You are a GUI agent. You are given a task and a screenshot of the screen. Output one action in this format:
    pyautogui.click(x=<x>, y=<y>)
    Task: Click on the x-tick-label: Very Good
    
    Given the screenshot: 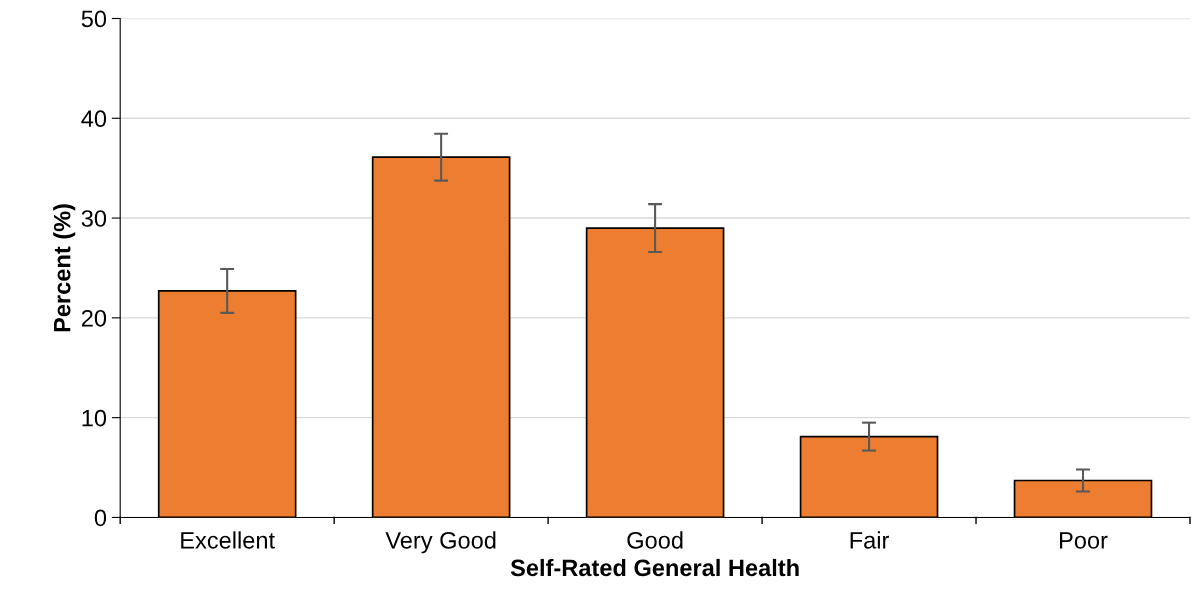 What is the action you would take?
    pyautogui.click(x=440, y=542)
    